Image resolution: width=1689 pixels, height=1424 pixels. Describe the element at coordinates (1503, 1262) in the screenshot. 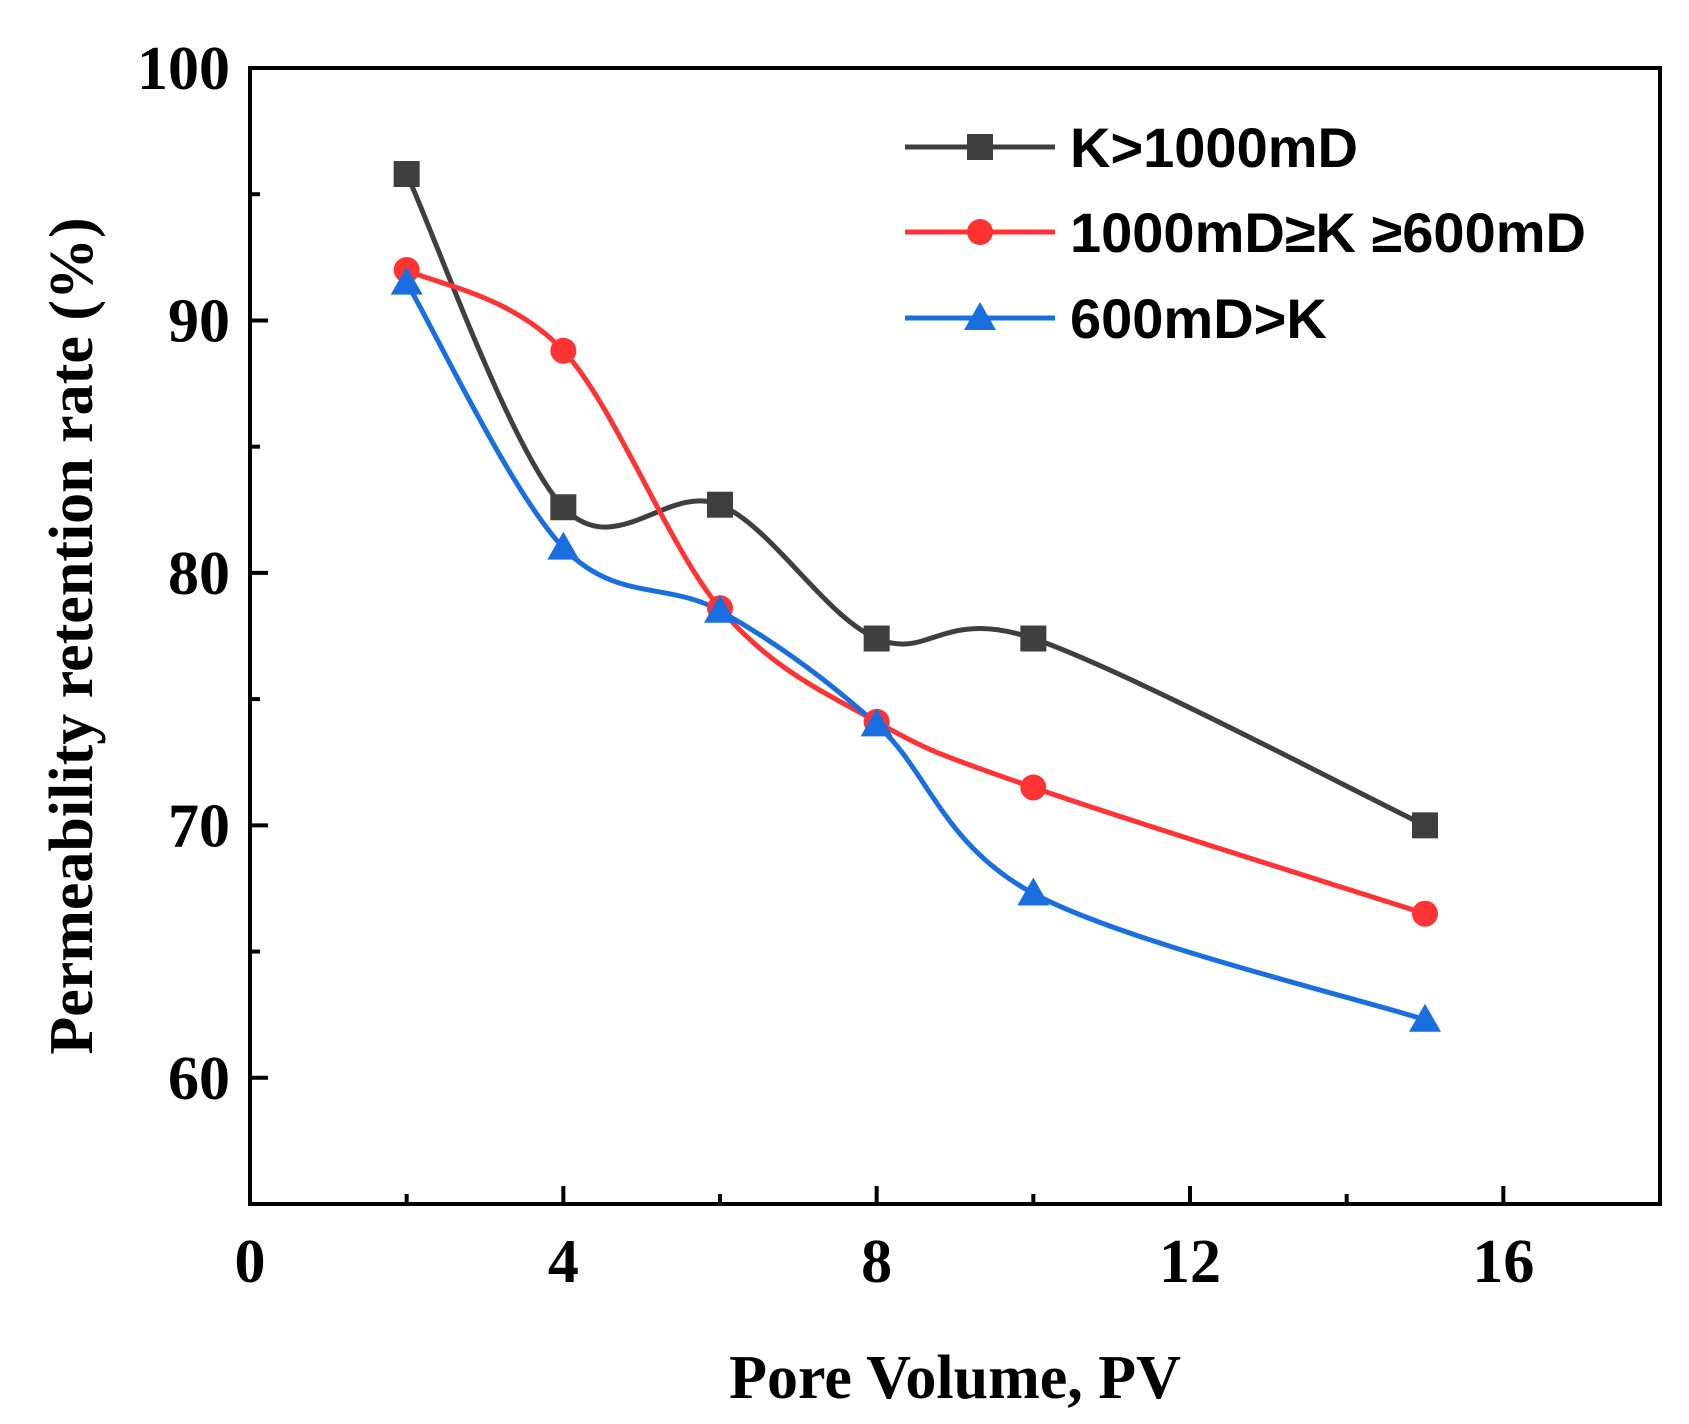

I see `x-tick-label: 16` at that location.